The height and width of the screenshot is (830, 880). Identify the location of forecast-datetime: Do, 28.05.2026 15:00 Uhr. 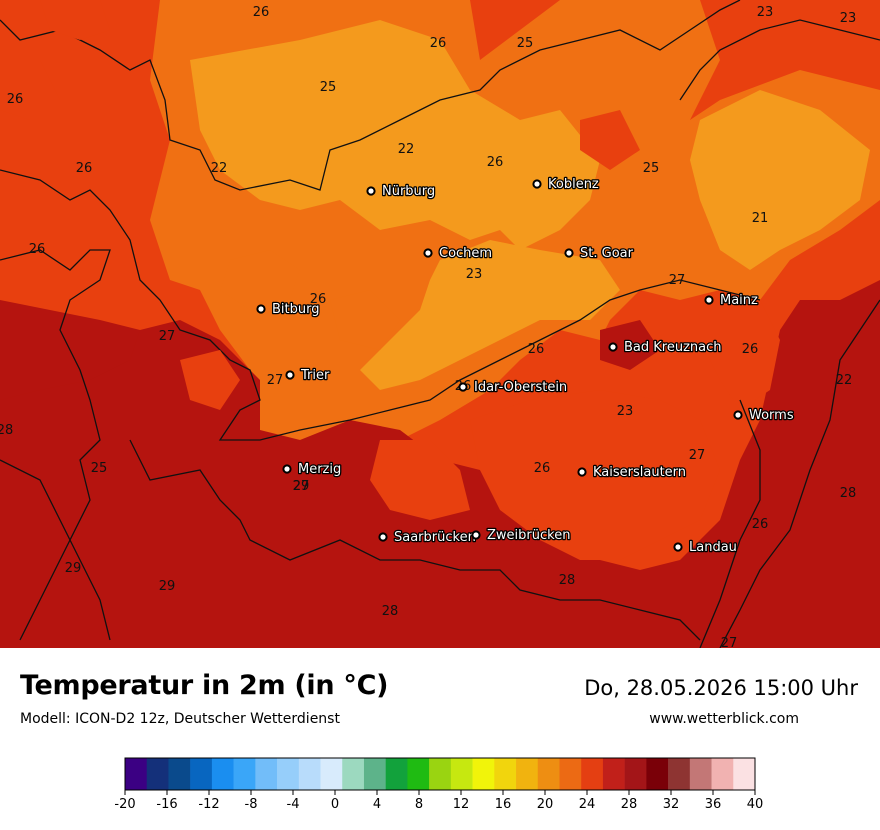
(721, 688).